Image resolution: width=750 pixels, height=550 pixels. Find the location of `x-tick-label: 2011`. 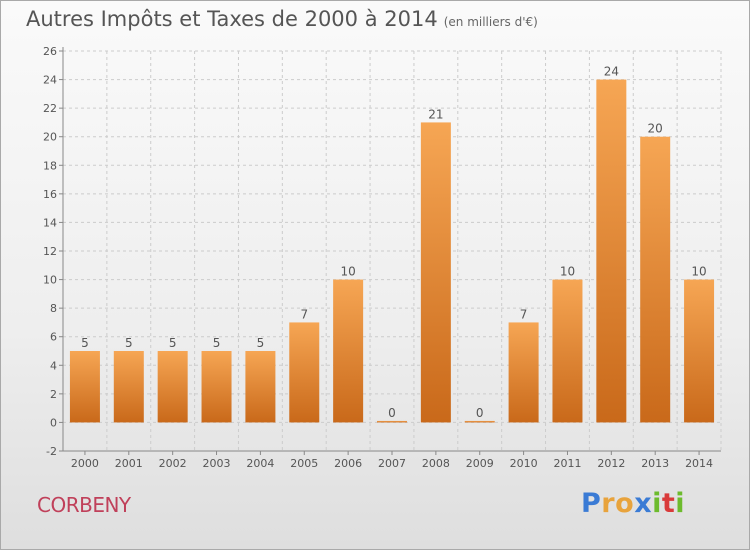

x-tick-label: 2011 is located at coordinates (567, 463).